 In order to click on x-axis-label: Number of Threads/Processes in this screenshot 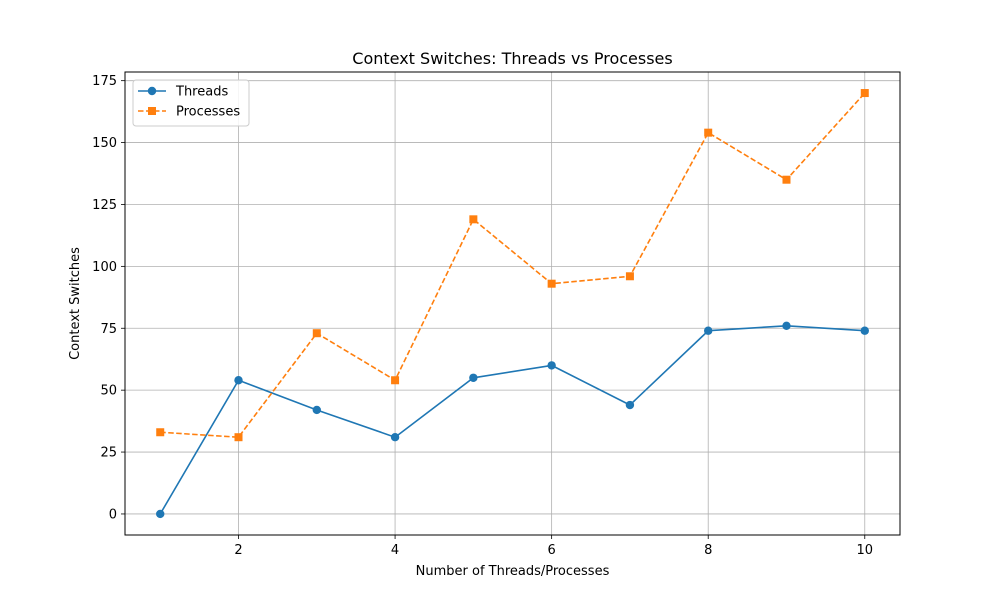, I will do `click(513, 571)`.